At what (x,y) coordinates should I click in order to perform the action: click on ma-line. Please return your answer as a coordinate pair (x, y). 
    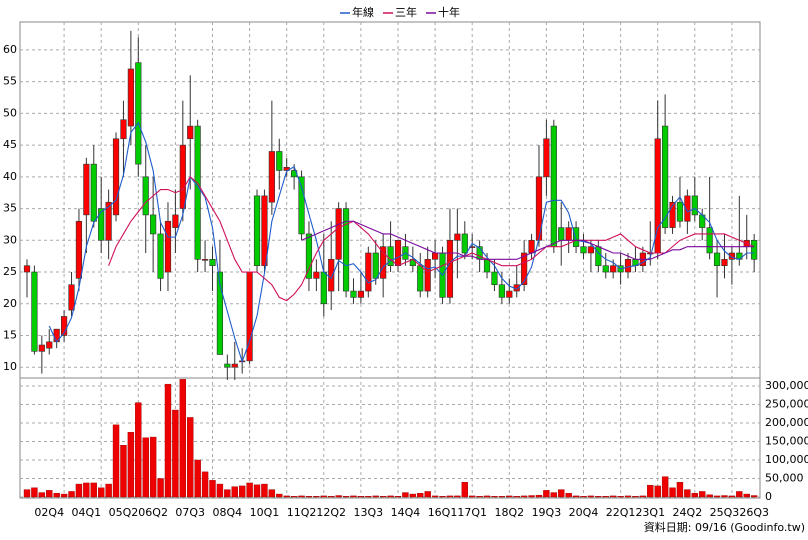
    Looking at the image, I should click on (528, 240).